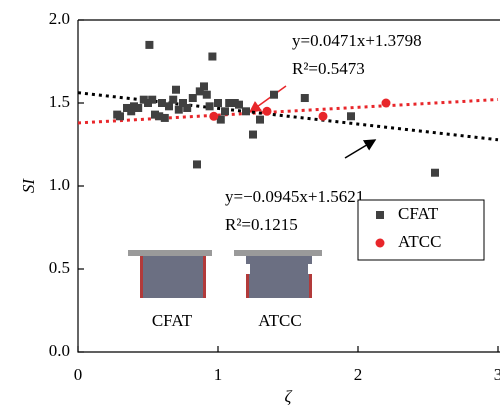  What do you see at coordinates (358, 374) in the screenshot?
I see `x-tick-label: 2` at bounding box center [358, 374].